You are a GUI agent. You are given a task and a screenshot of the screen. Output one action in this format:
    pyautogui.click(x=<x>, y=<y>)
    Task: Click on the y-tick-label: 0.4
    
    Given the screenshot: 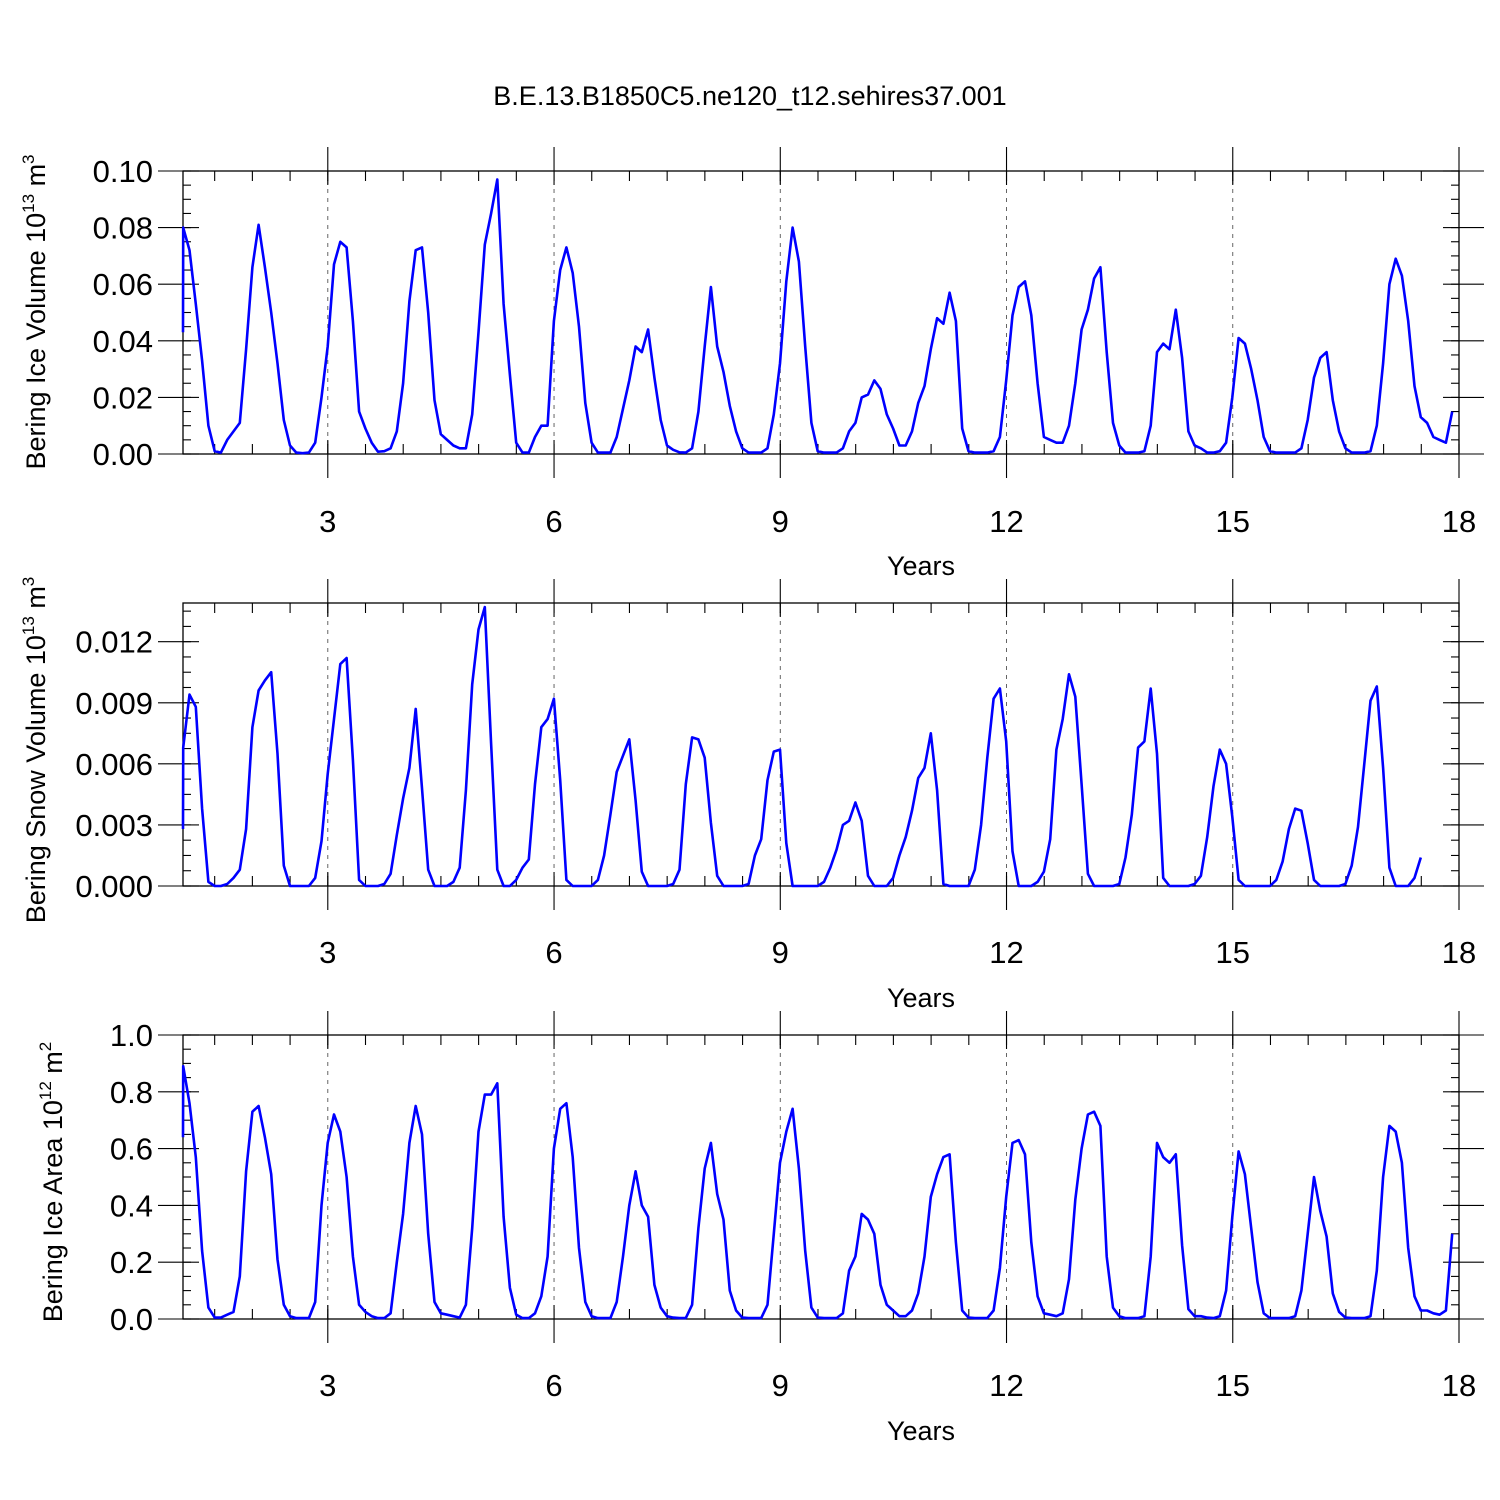 What is the action you would take?
    pyautogui.click(x=131, y=1205)
    